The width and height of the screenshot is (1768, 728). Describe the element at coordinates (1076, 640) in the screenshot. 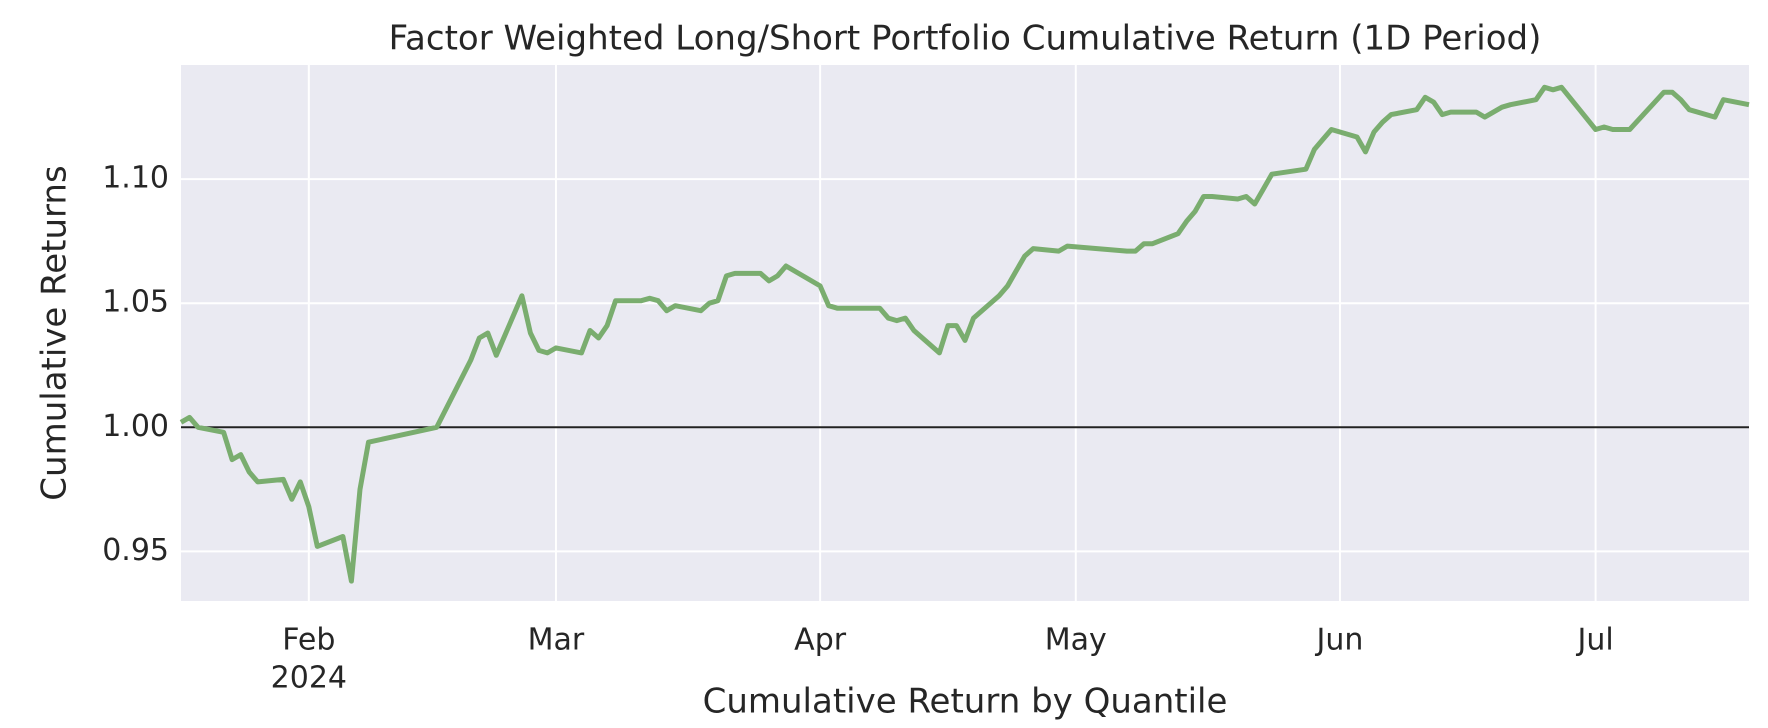

I see `x-tick-label: May` at that location.